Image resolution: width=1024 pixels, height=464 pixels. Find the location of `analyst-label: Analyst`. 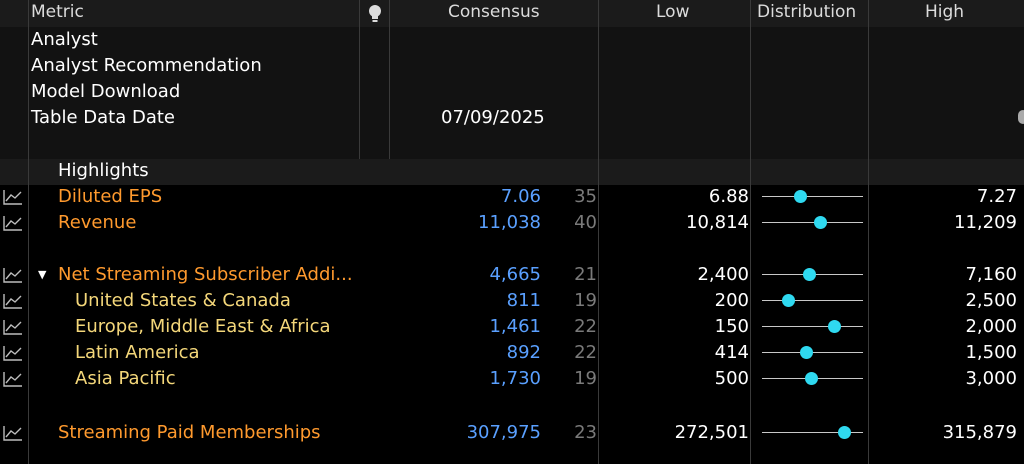

analyst-label: Analyst is located at coordinates (64, 39).